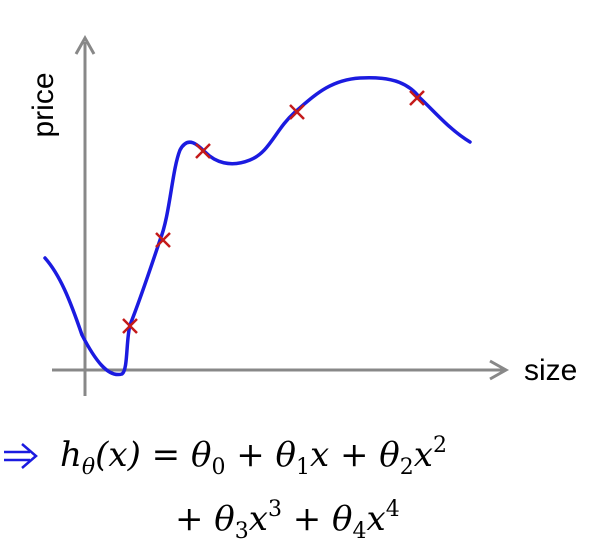 The width and height of the screenshot is (603, 553). I want to click on formula-token: 1, so click(303, 467).